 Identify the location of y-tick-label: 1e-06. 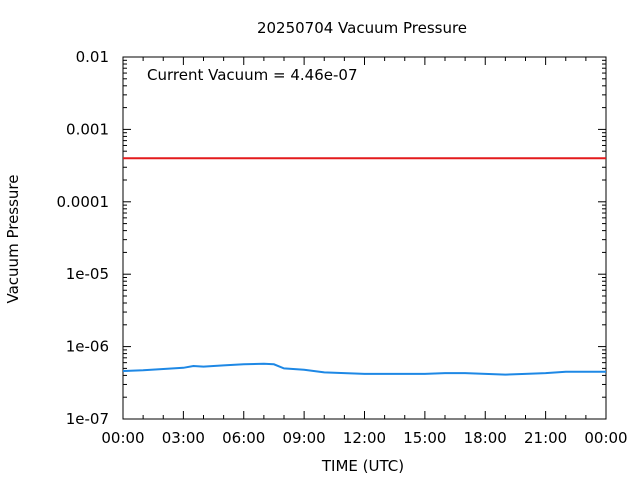
(87, 347).